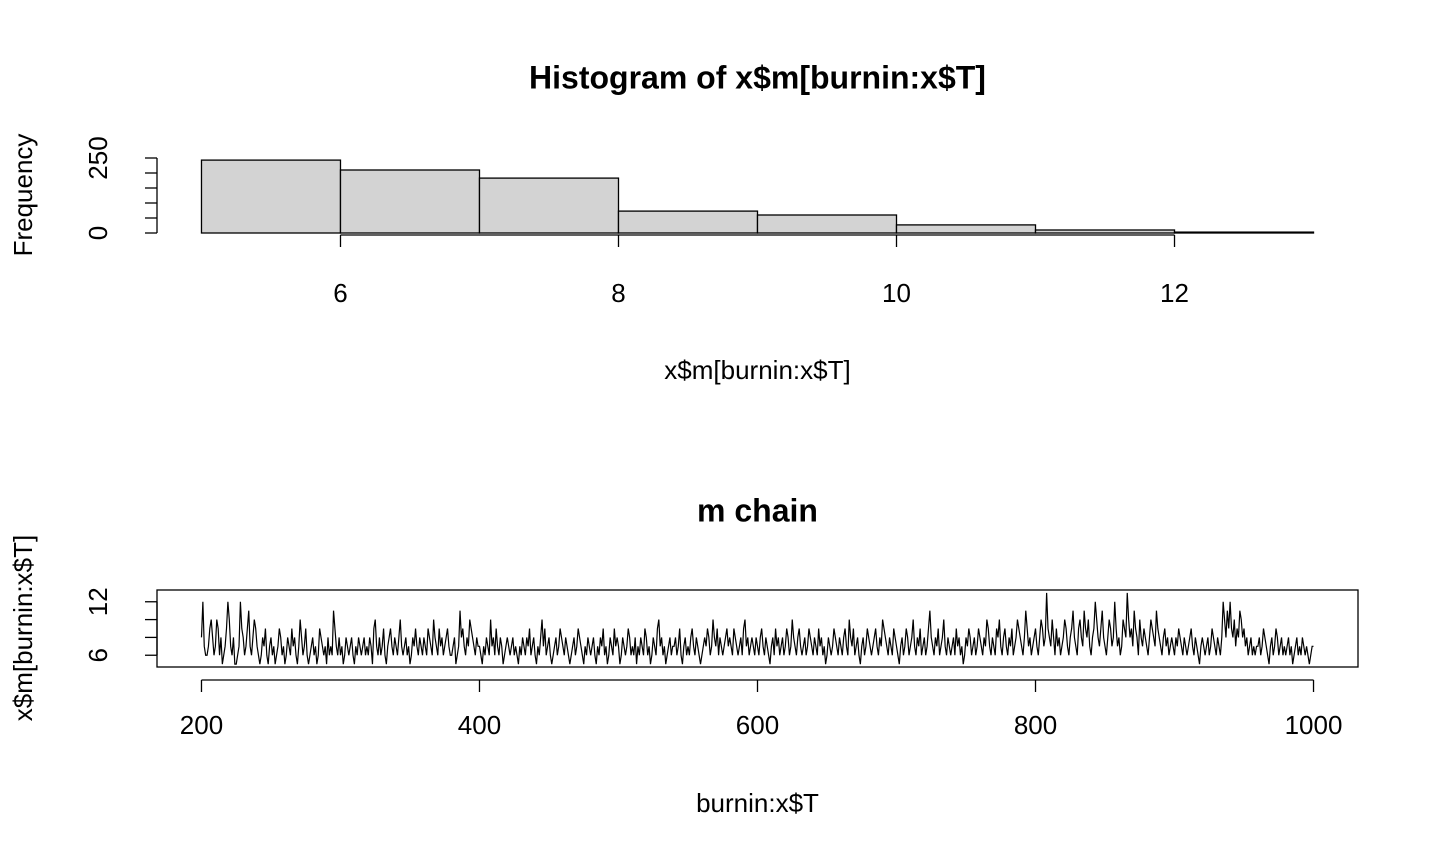 Image resolution: width=1440 pixels, height=864 pixels. I want to click on x-tick-label: 800, so click(1035, 725).